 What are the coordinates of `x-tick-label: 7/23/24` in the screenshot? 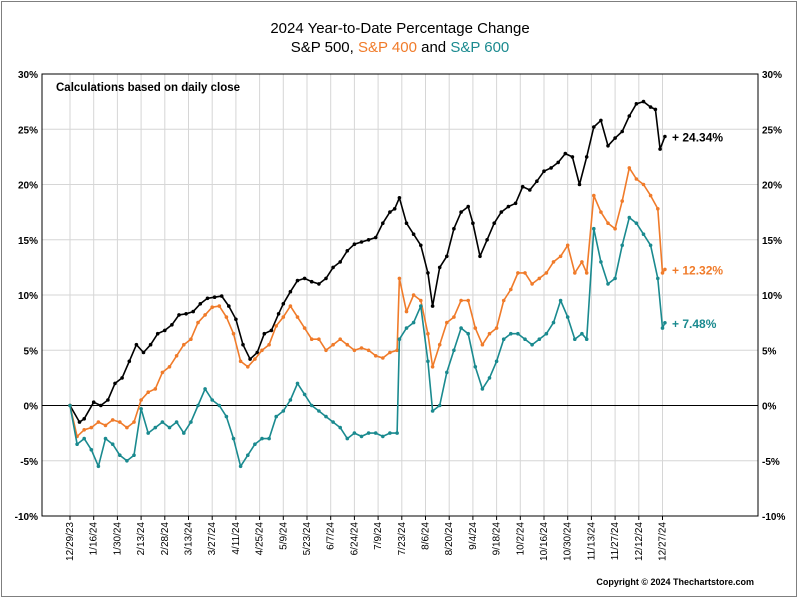 It's located at (402, 539).